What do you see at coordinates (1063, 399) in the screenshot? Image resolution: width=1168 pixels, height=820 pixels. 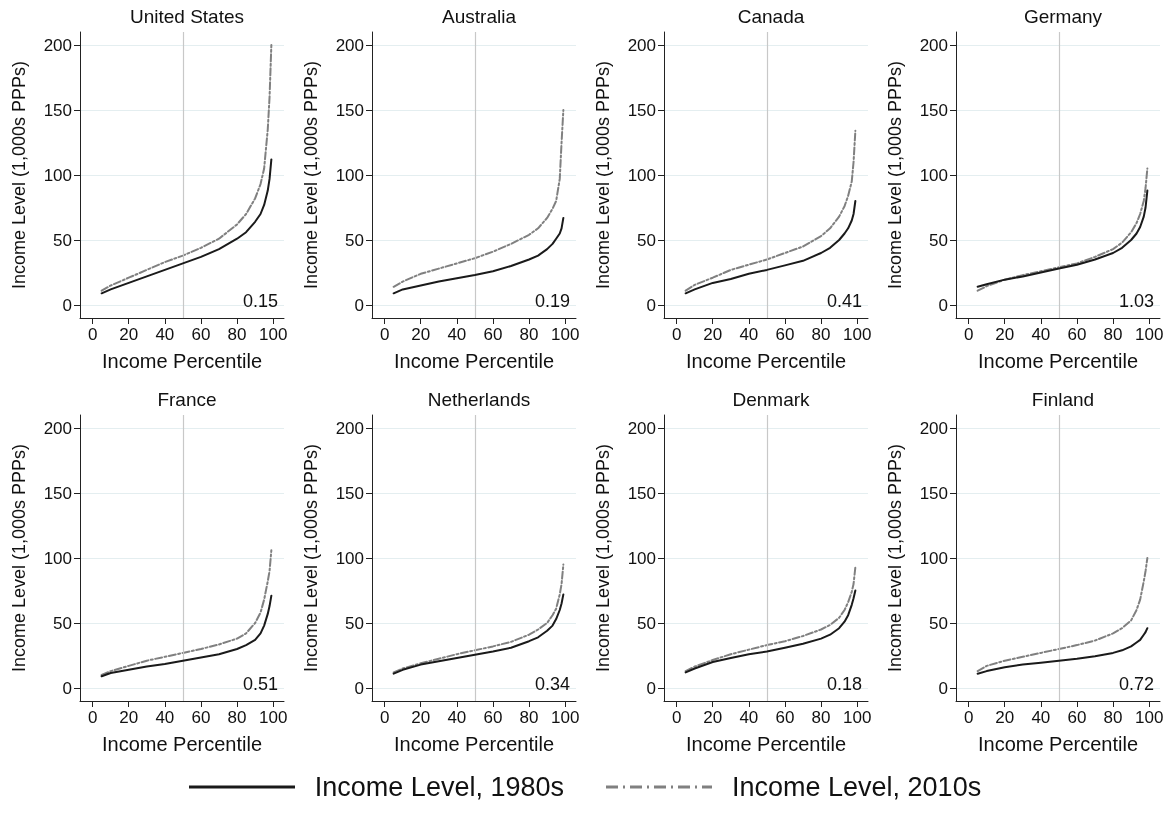 I see `chart-title: Finland` at bounding box center [1063, 399].